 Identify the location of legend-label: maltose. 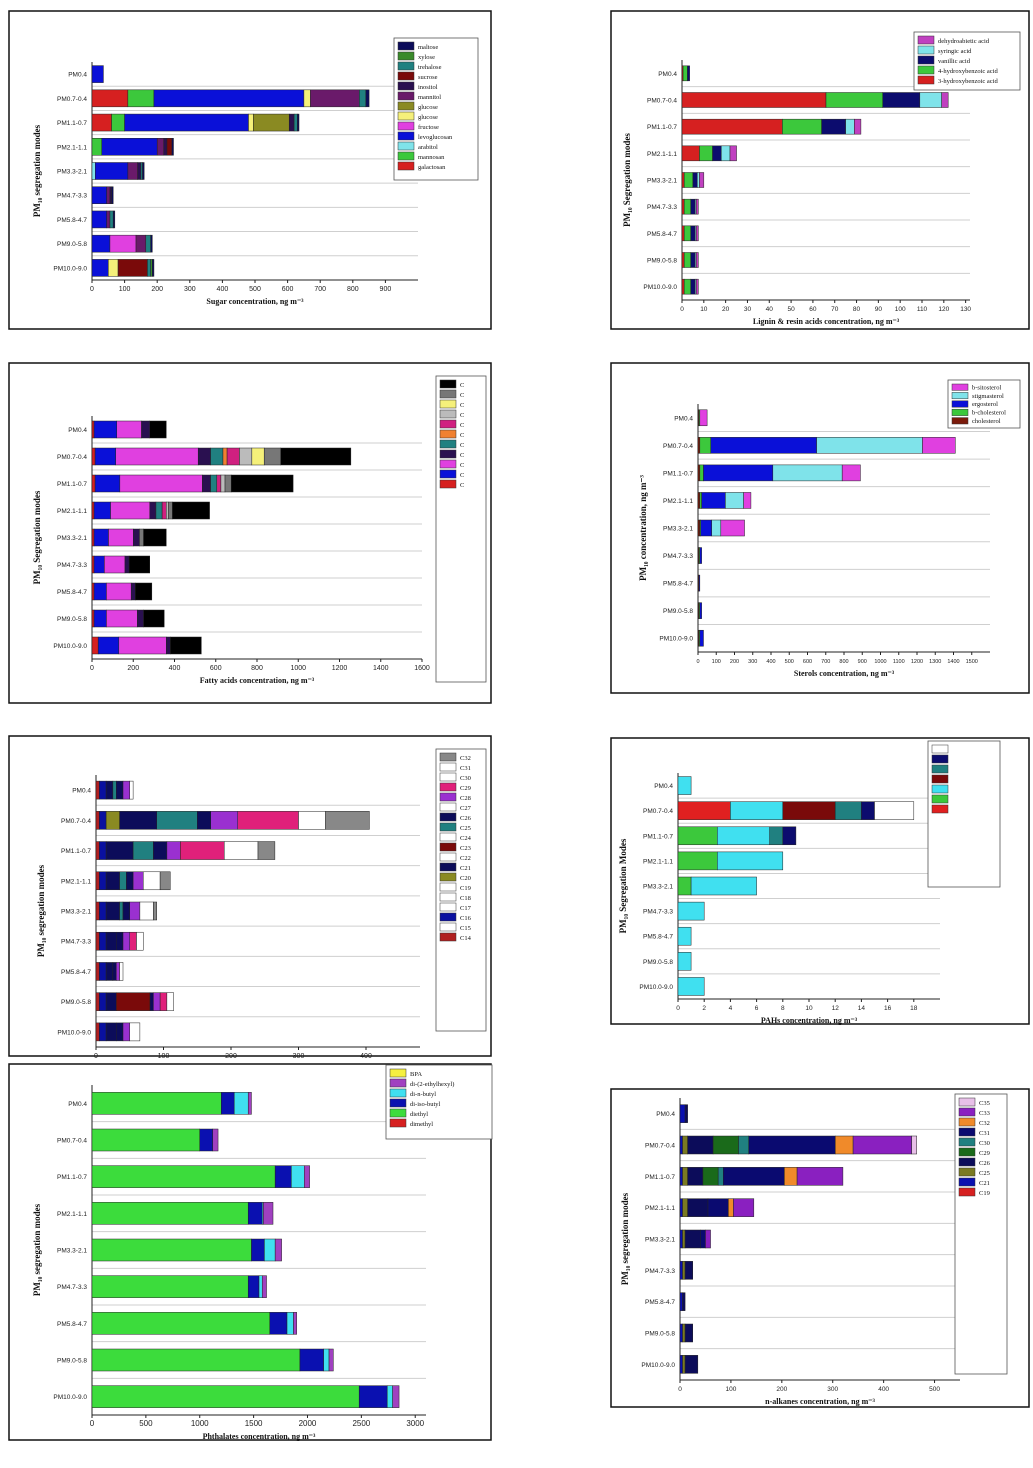
(428, 47).